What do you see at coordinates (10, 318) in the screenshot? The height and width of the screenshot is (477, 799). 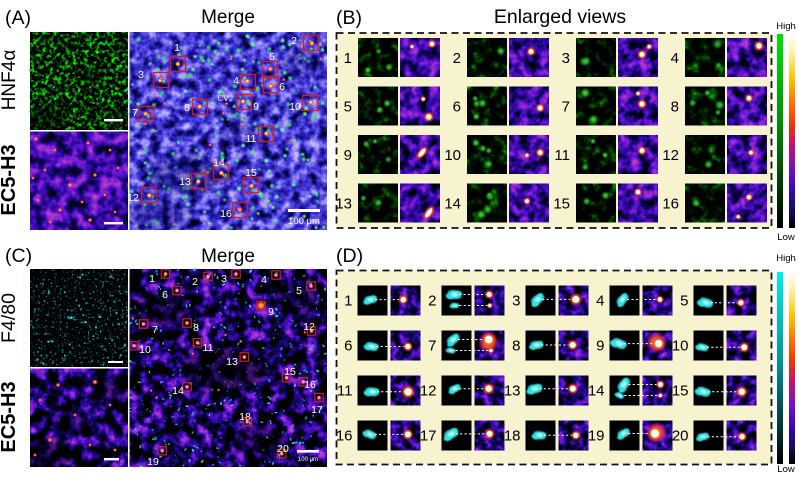 I see `svg-text: F4/80` at bounding box center [10, 318].